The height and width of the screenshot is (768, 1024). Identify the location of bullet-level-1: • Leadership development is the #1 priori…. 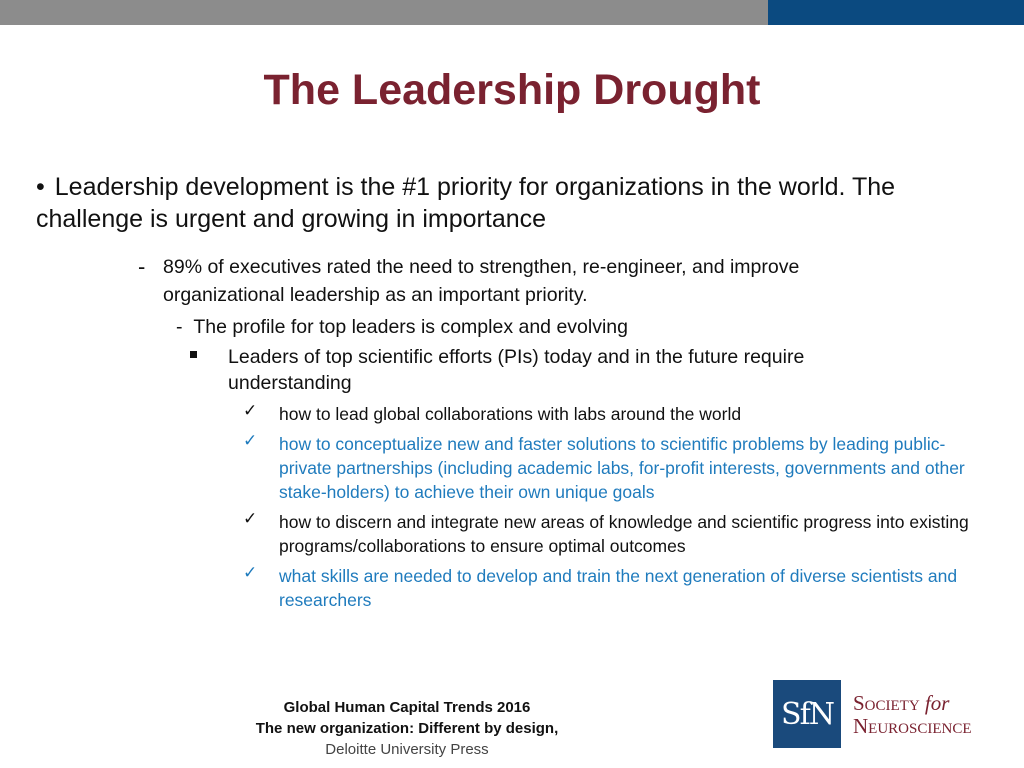
(476, 203).